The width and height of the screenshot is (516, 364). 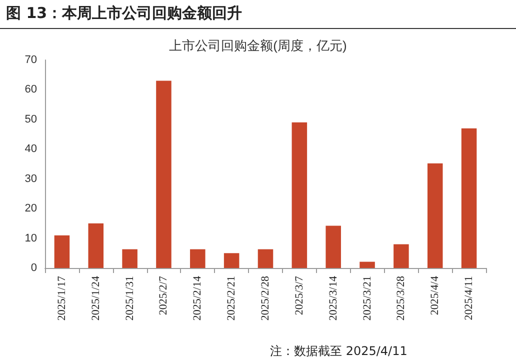 I want to click on x-tick-label: 2025/3/14, so click(x=333, y=298).